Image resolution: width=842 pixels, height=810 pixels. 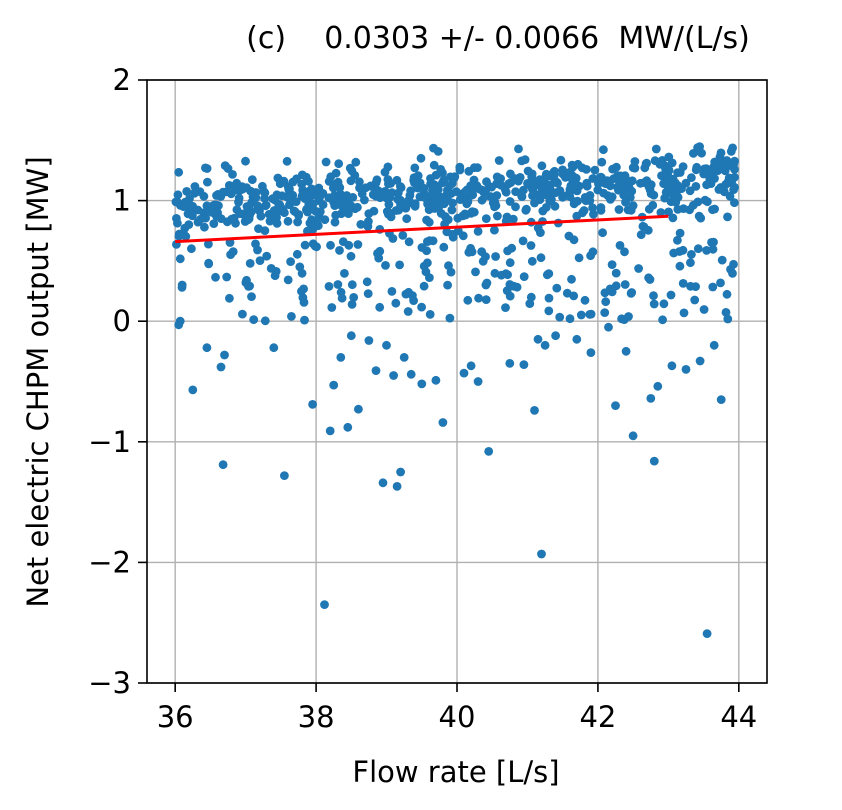 I want to click on chart-title: (c) 0.0303 +/- 0.0066 MW/(L/s), so click(x=498, y=38).